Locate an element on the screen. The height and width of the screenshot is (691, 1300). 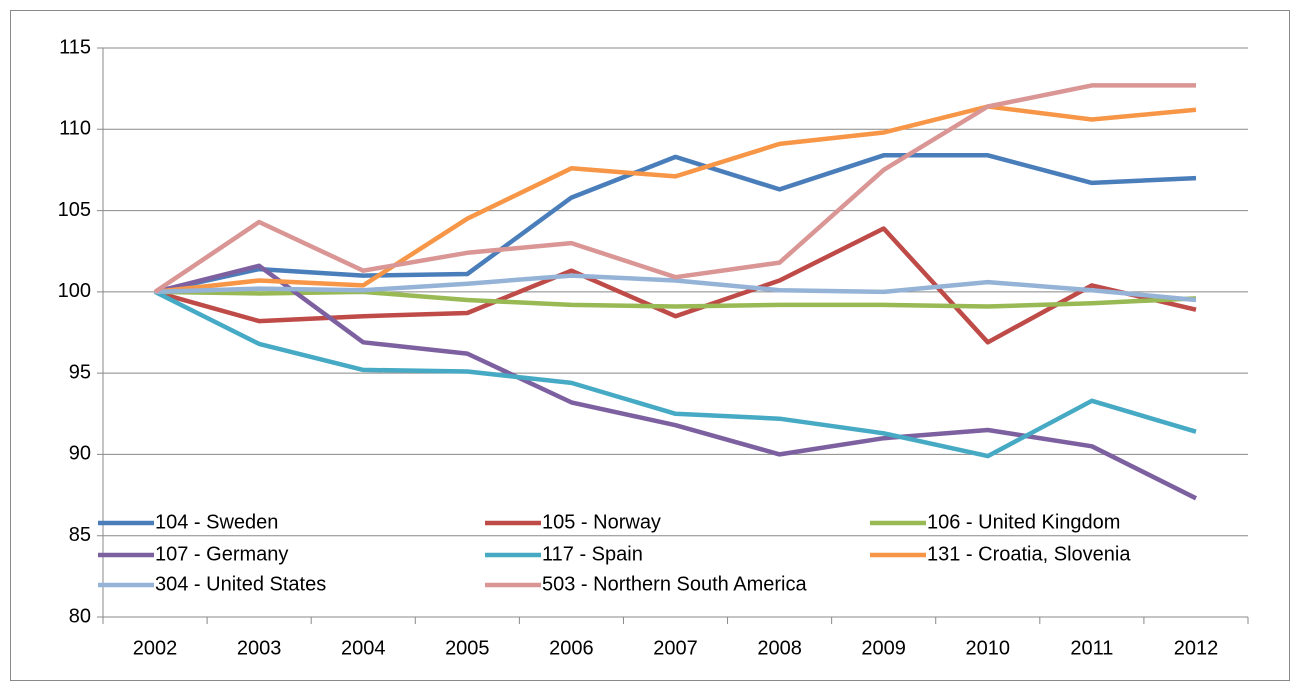
y-tick-label: 90 is located at coordinates (80, 454).